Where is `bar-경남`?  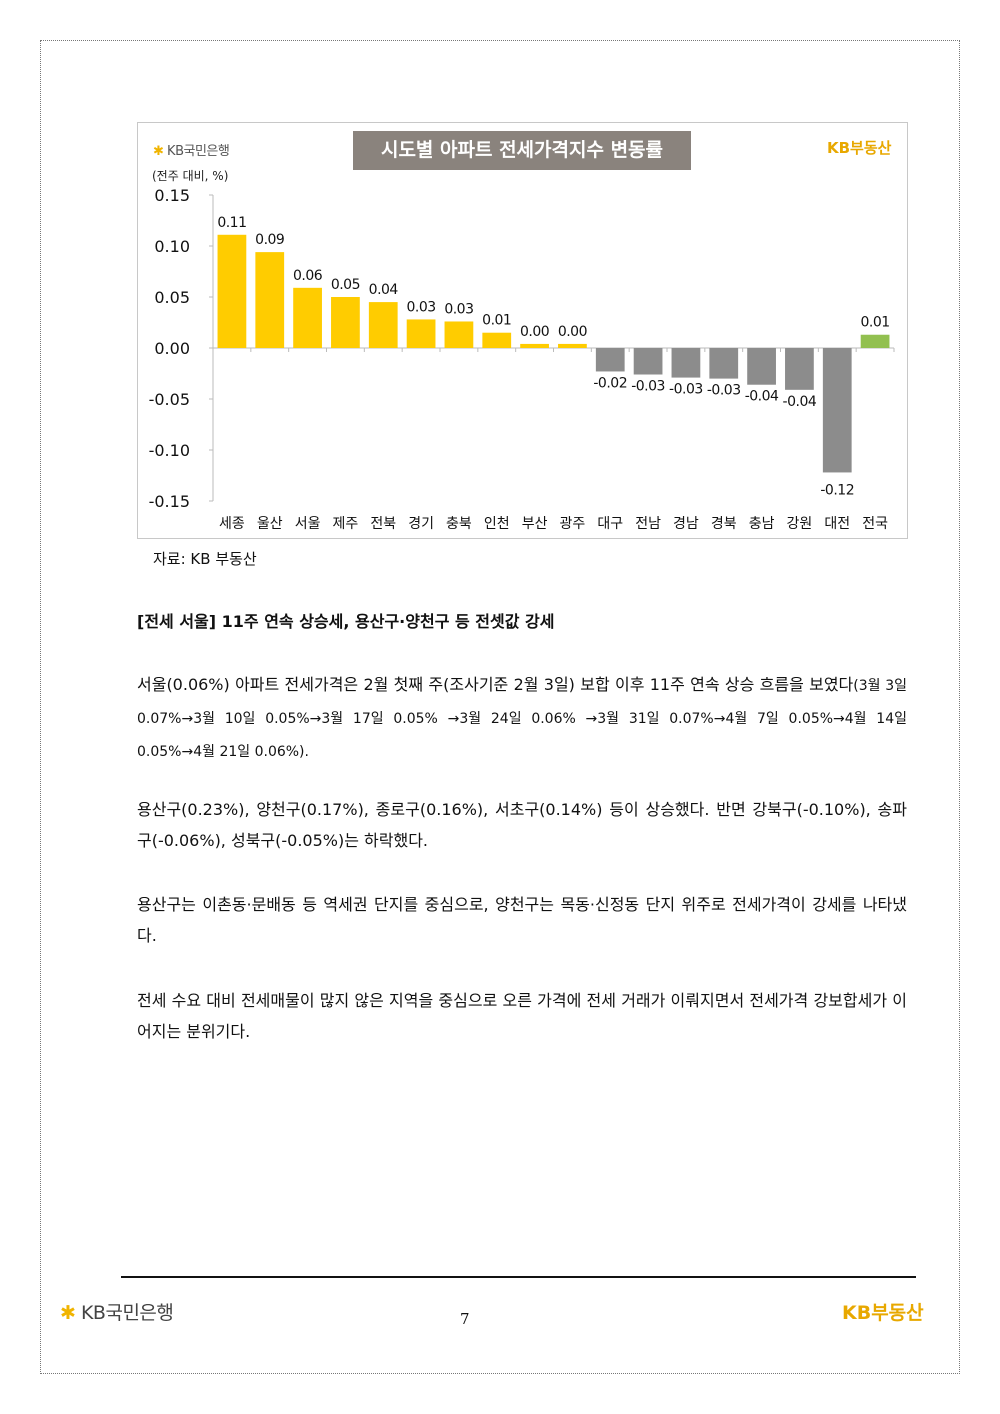
bar-경남 is located at coordinates (686, 363).